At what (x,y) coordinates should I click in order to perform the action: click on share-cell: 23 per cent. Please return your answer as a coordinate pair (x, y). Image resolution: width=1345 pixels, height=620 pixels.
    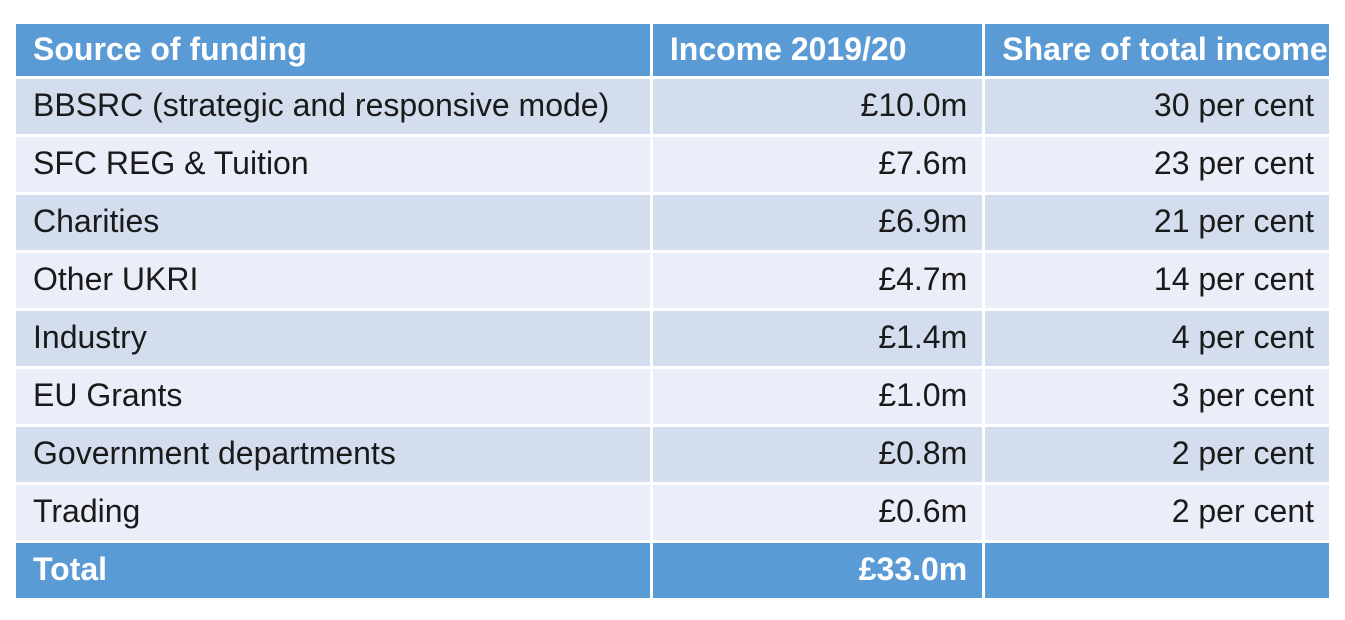
    Looking at the image, I should click on (1157, 164).